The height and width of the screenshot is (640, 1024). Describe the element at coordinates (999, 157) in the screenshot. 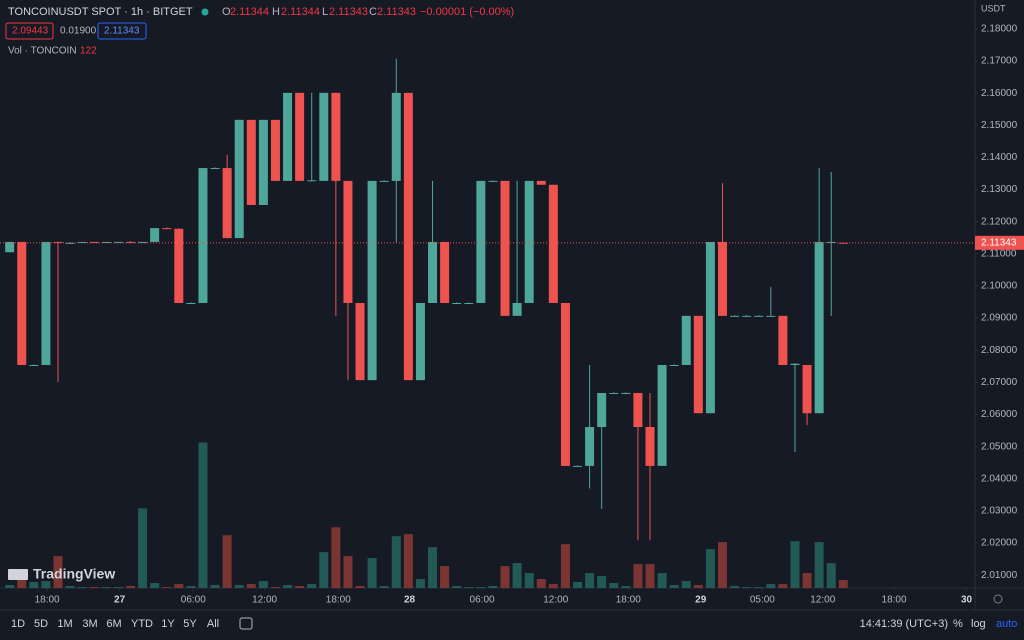

I see `y-tick-label: 2.14000` at that location.